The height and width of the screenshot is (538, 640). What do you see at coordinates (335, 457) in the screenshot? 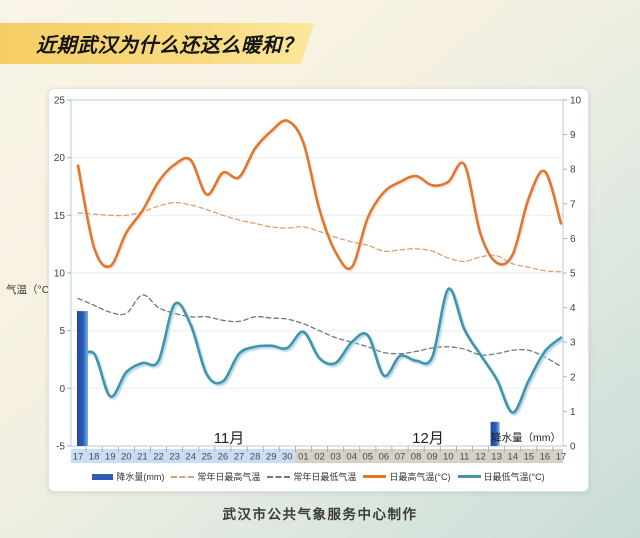
I see `x-day-label: 03` at bounding box center [335, 457].